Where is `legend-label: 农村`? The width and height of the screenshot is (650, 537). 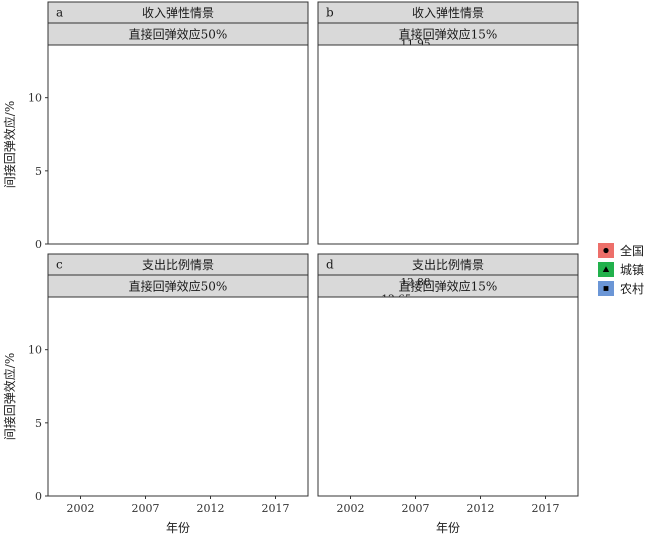 legend-label: 农村 is located at coordinates (632, 289).